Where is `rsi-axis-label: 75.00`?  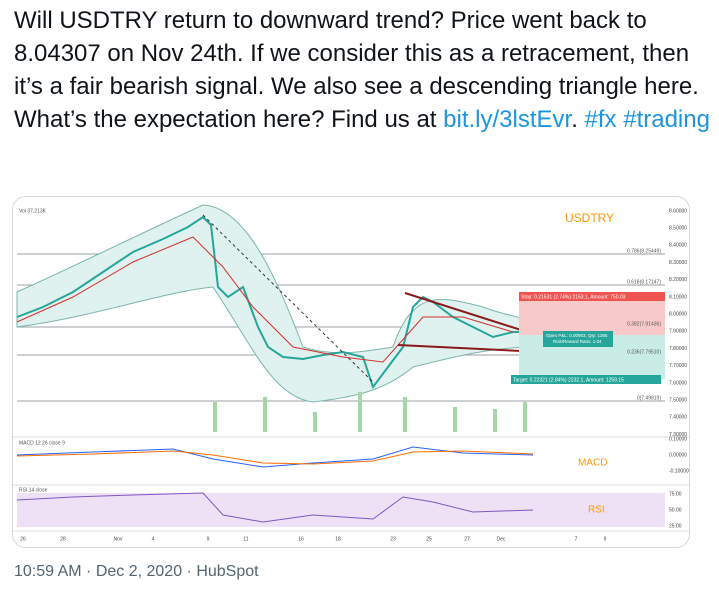 rsi-axis-label: 75.00 is located at coordinates (675, 494).